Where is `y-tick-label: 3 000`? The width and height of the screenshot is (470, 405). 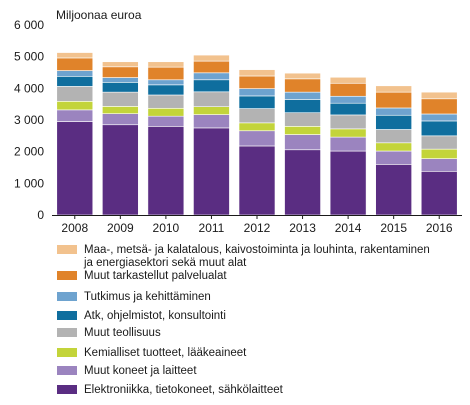 y-tick-label: 3 000 is located at coordinates (29, 120).